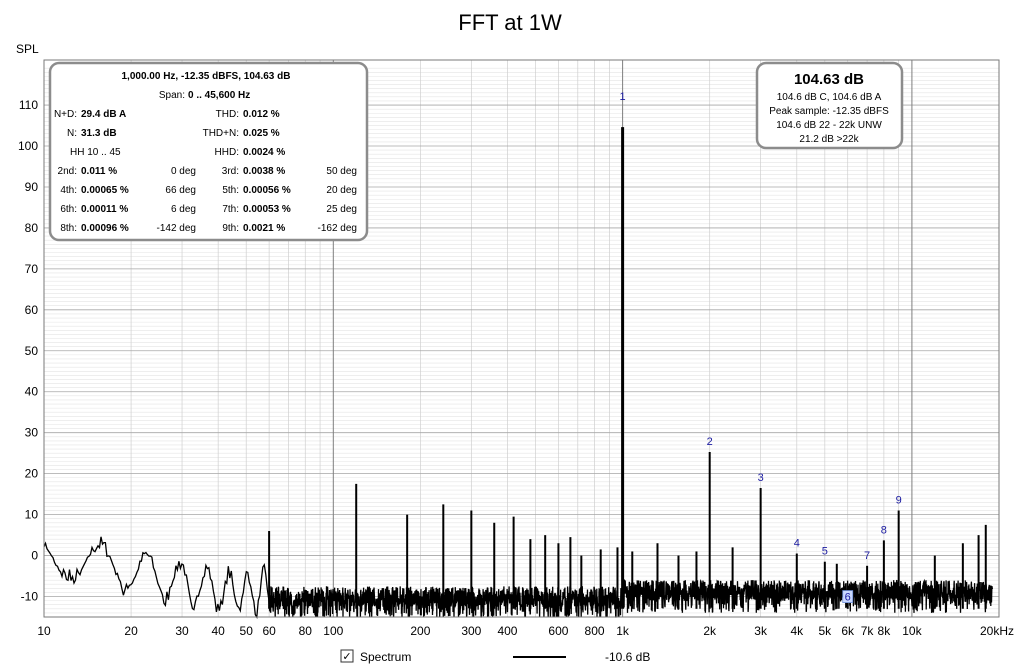 Image resolution: width=1020 pixels, height=671 pixels. What do you see at coordinates (206, 76) in the screenshot?
I see `info-header: 1,000.00 Hz, -12.35 dBFS, 104.63 dB` at bounding box center [206, 76].